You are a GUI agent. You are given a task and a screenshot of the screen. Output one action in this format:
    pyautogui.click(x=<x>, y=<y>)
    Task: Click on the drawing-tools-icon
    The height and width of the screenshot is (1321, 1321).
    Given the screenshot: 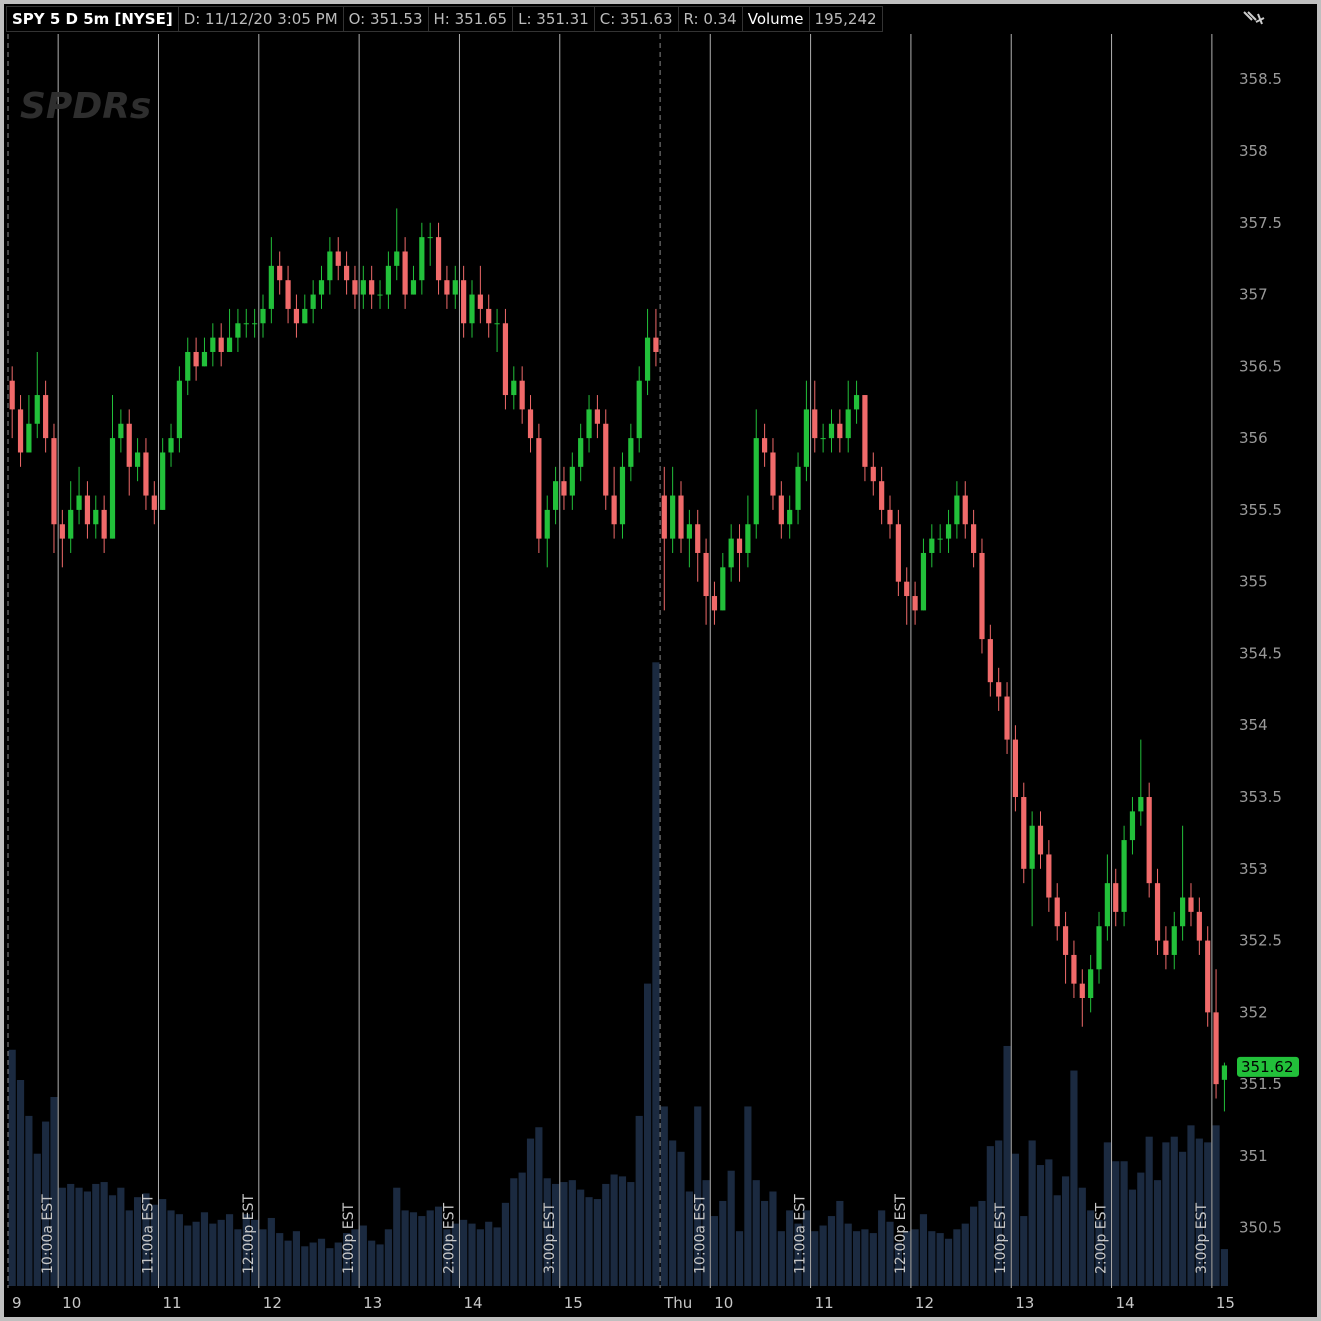 What is the action you would take?
    pyautogui.click(x=1254, y=18)
    